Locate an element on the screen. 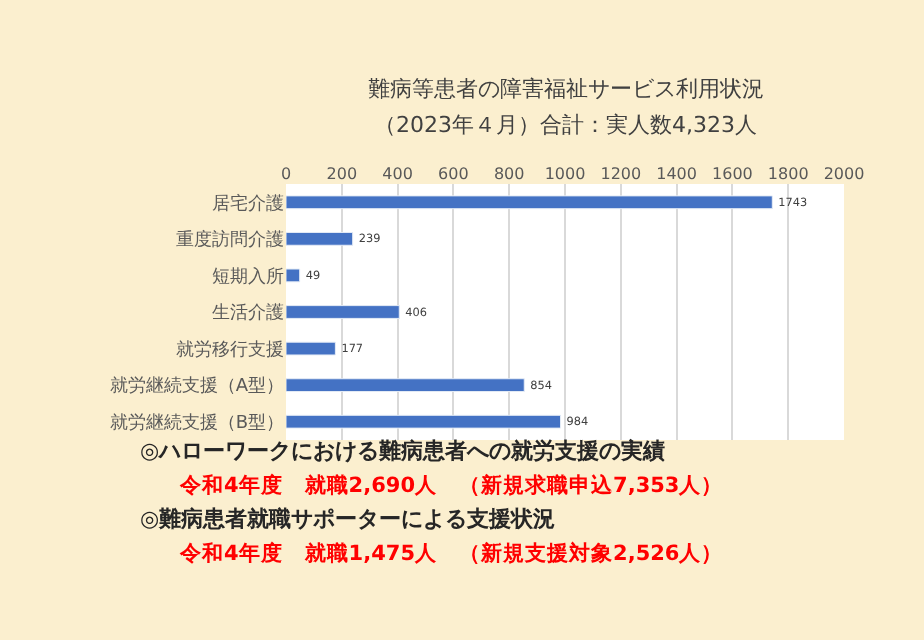  chart-title: 難病等患者の障害福祉サービス利用状況 is located at coordinates (566, 89).